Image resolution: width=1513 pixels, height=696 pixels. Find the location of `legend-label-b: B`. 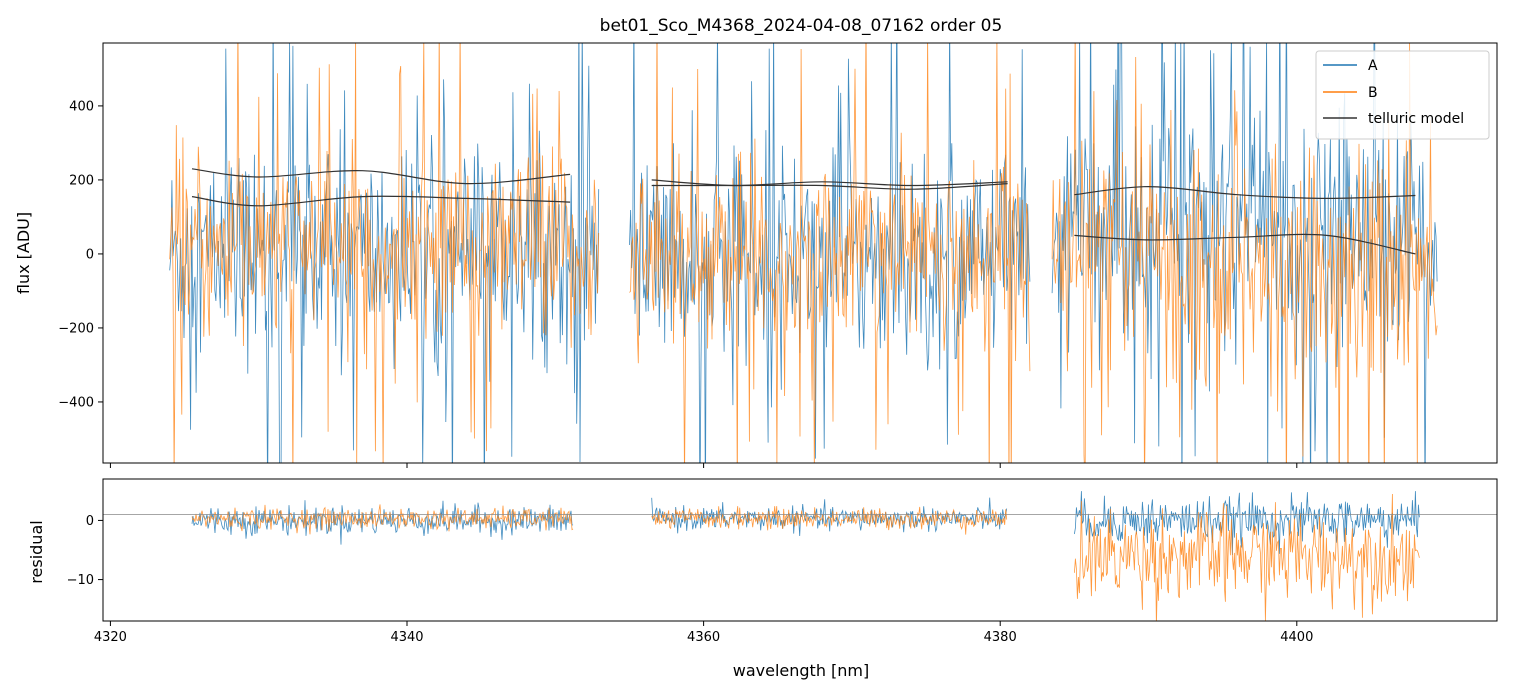

legend-label-b: B is located at coordinates (1373, 93).